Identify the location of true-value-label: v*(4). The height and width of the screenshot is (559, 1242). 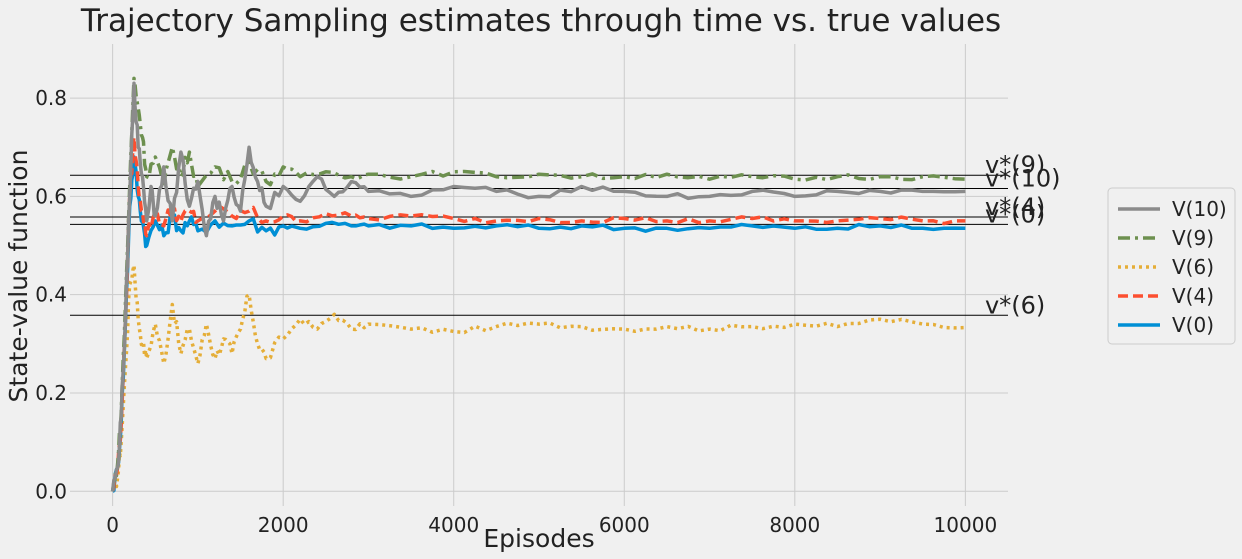
(1015, 207).